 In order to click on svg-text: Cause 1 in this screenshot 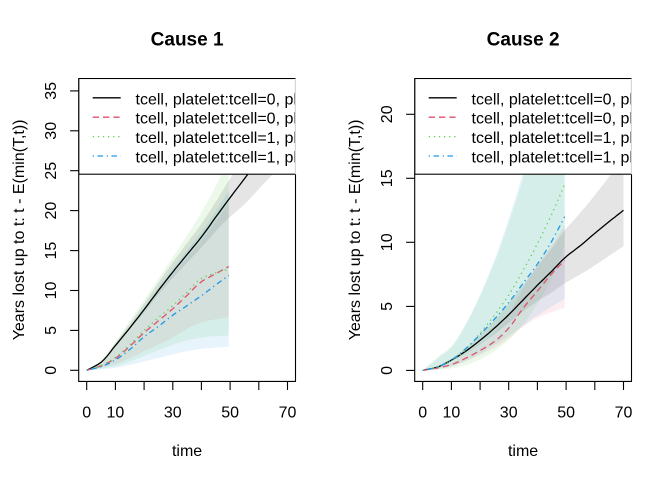, I will do `click(187, 40)`.